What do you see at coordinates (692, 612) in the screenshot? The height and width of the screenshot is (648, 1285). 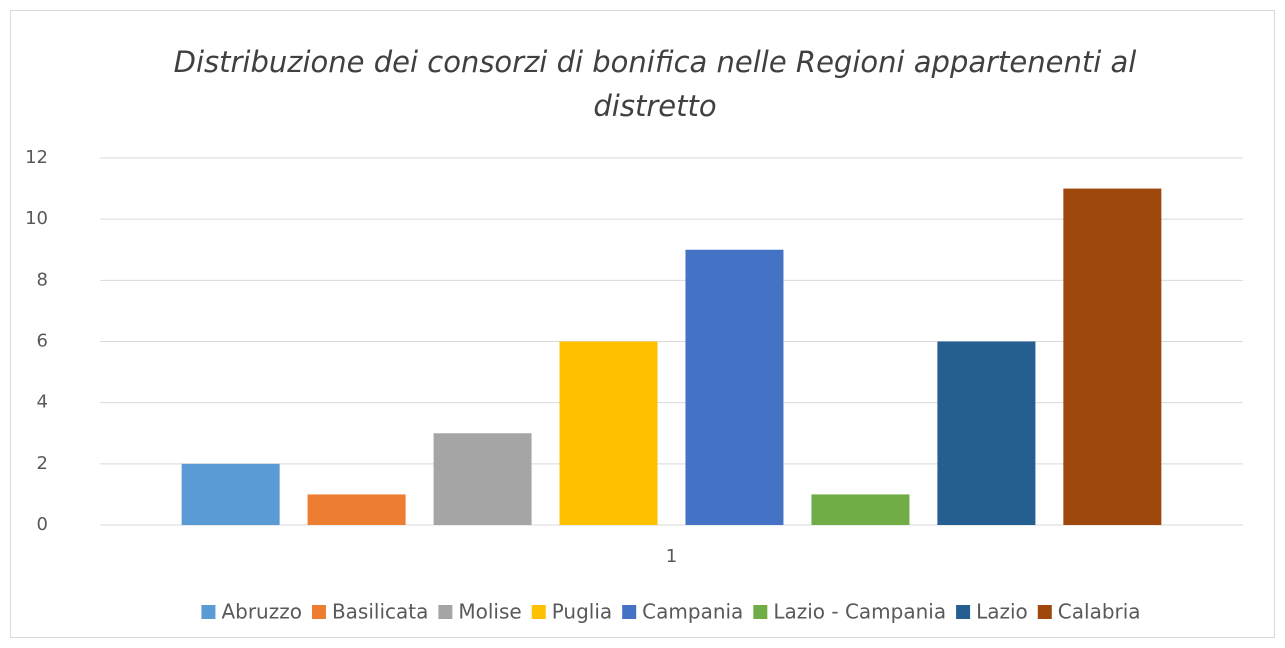 I see `legend-label: Campania` at bounding box center [692, 612].